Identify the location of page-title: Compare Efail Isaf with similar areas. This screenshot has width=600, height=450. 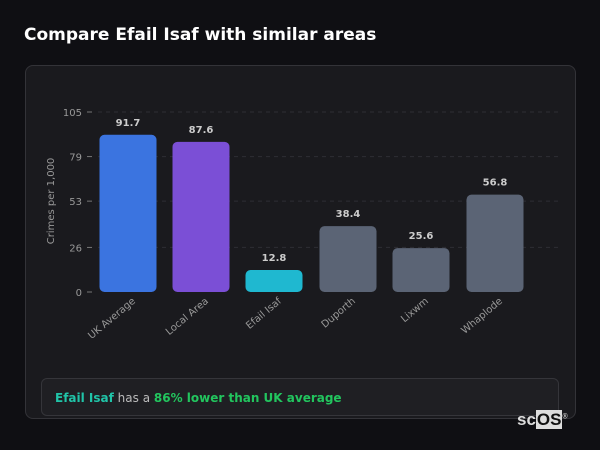
(200, 35).